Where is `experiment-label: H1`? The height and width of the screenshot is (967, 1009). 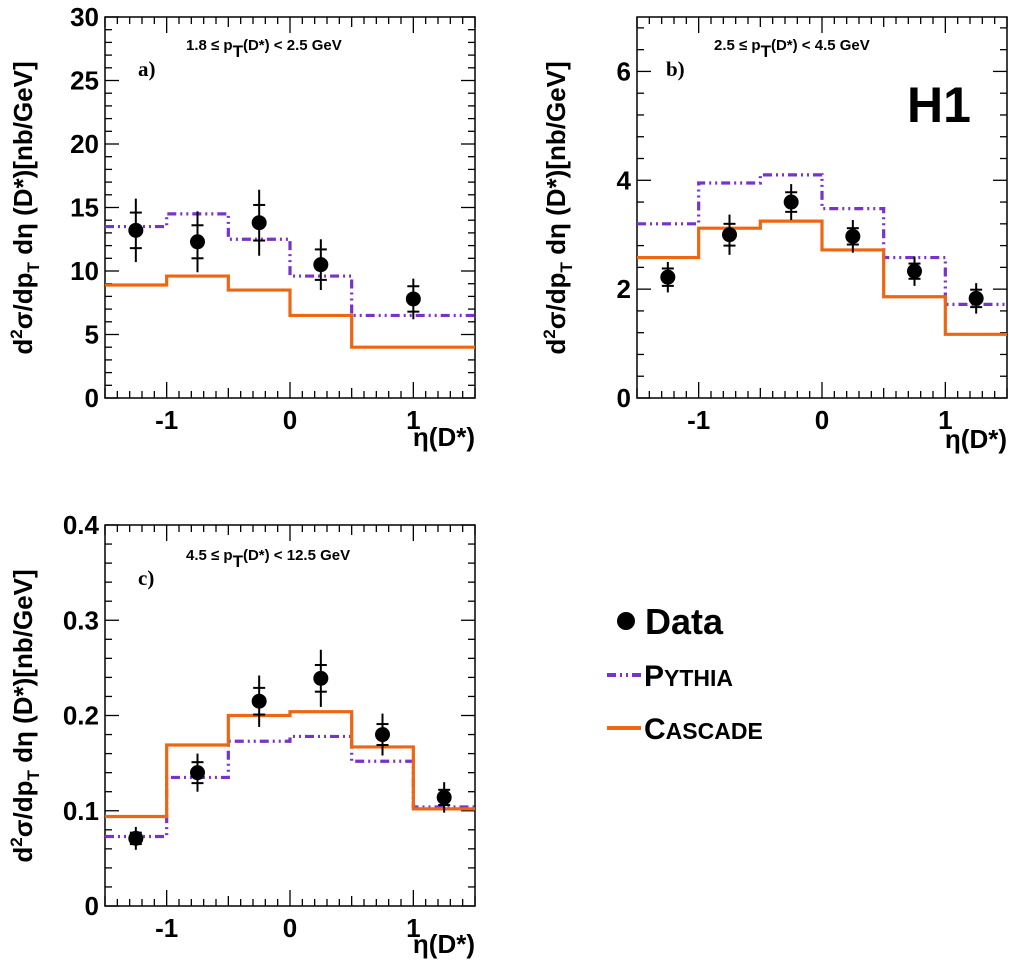
experiment-label: H1 is located at coordinates (939, 105).